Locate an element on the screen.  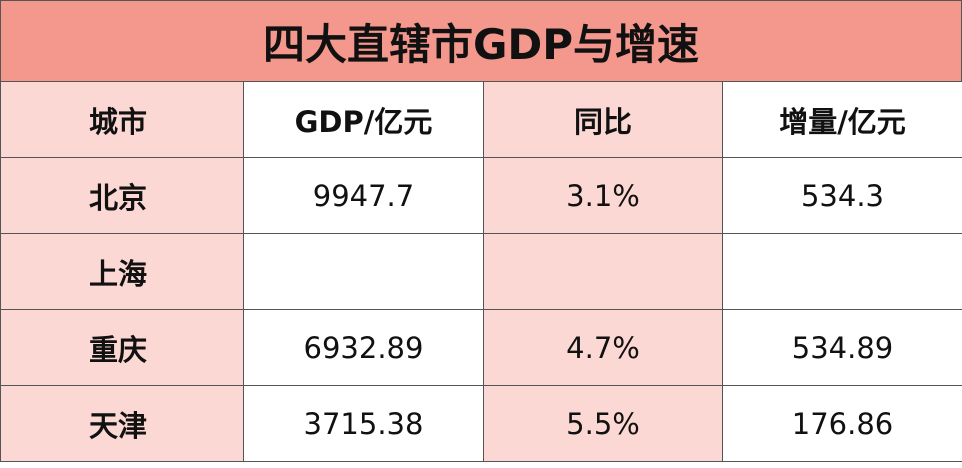
table-cell: 9947.7 is located at coordinates (363, 195).